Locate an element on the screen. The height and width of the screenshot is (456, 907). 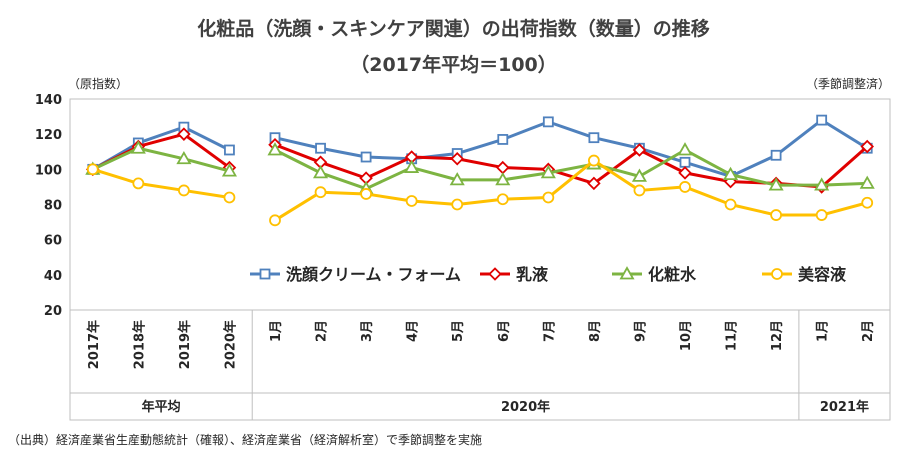
x-category-label: 2018年 is located at coordinates (139, 344).